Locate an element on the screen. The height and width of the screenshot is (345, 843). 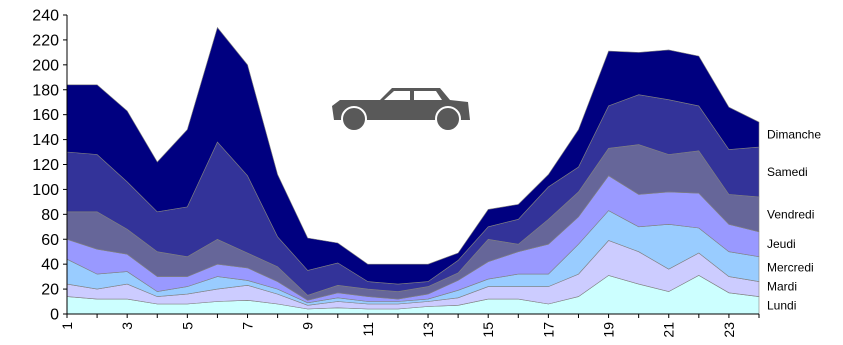
x-tick-label: 7 is located at coordinates (248, 326).